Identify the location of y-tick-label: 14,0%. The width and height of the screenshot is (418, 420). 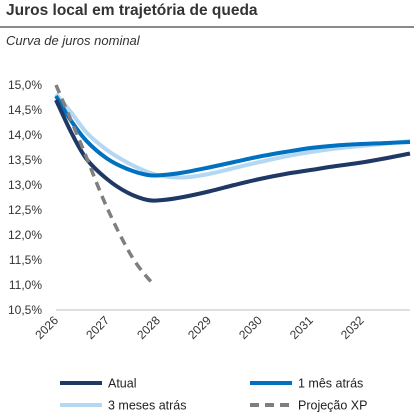
(25, 135).